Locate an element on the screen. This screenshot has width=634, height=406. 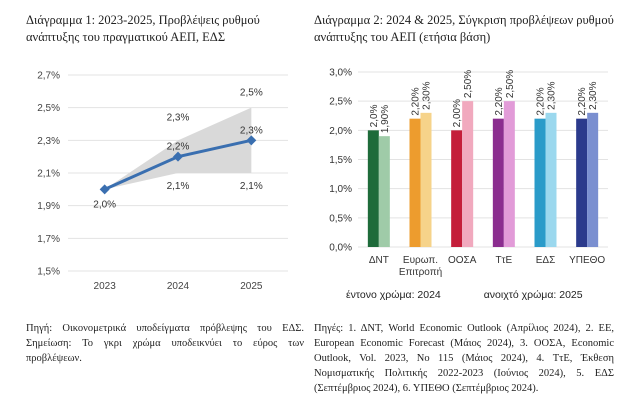
legend-2024: έντονο χρώμα: 2024 is located at coordinates (393, 295).